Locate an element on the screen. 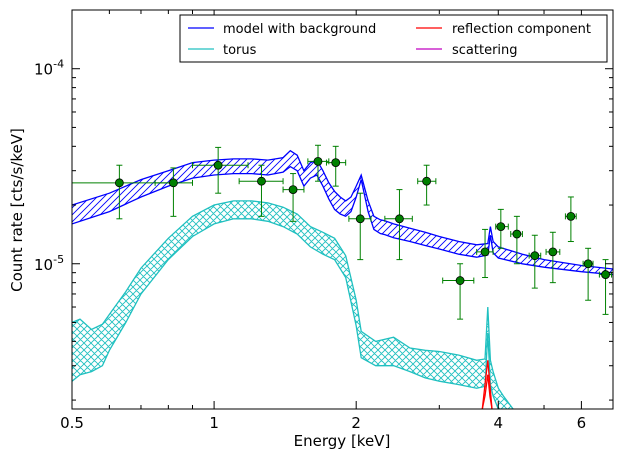  legend-frame is located at coordinates (393, 38).